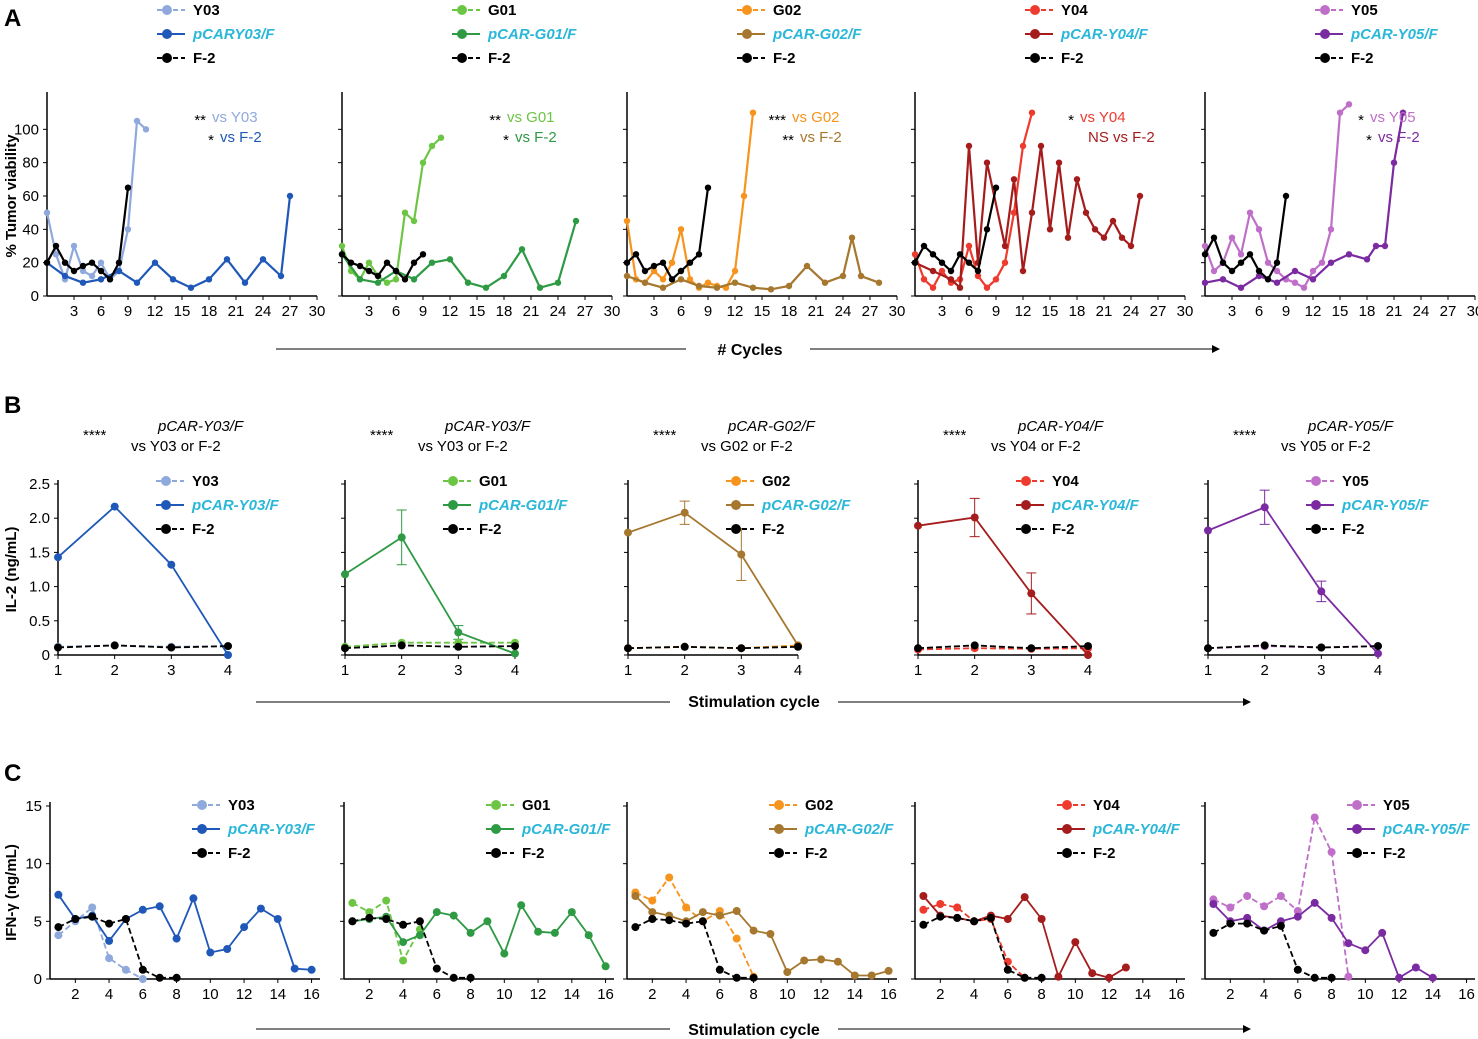  What do you see at coordinates (1024, 977) in the screenshot?
I see `chart-C-Y04-series-f2-point` at bounding box center [1024, 977].